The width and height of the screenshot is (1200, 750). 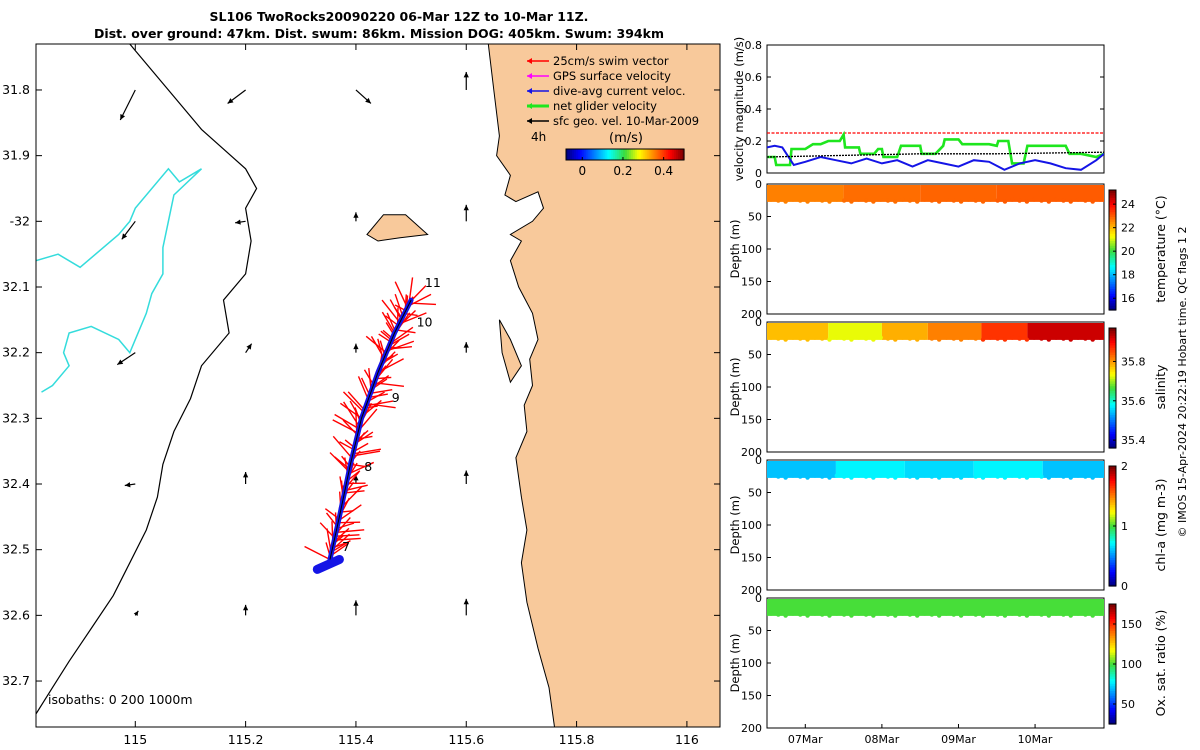 I want to click on map-y-tick-label: 32.2, so click(x=16, y=352).